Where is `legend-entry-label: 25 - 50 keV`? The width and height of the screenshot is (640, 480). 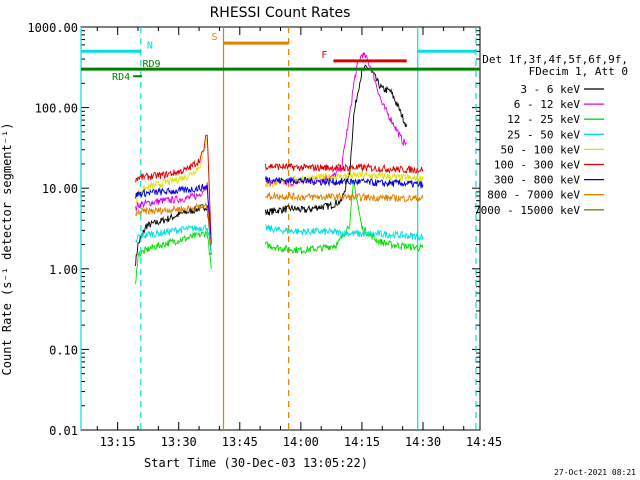
legend-entry-label: 25 - 50 keV is located at coordinates (543, 134).